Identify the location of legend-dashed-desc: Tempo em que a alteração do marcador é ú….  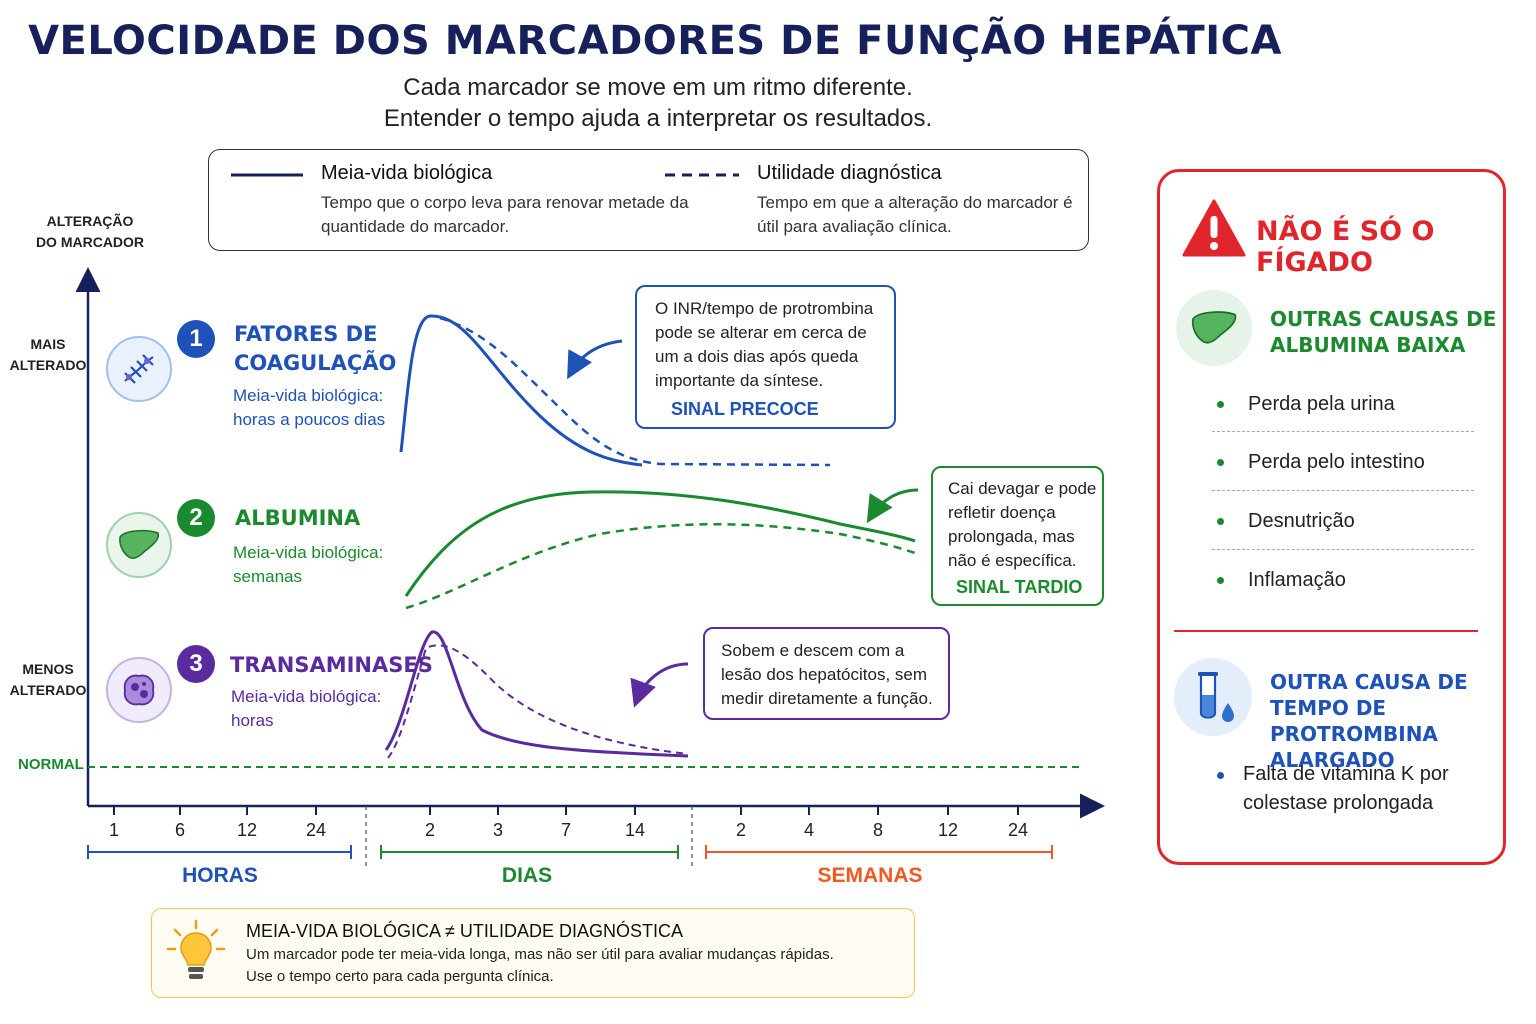
(915, 214).